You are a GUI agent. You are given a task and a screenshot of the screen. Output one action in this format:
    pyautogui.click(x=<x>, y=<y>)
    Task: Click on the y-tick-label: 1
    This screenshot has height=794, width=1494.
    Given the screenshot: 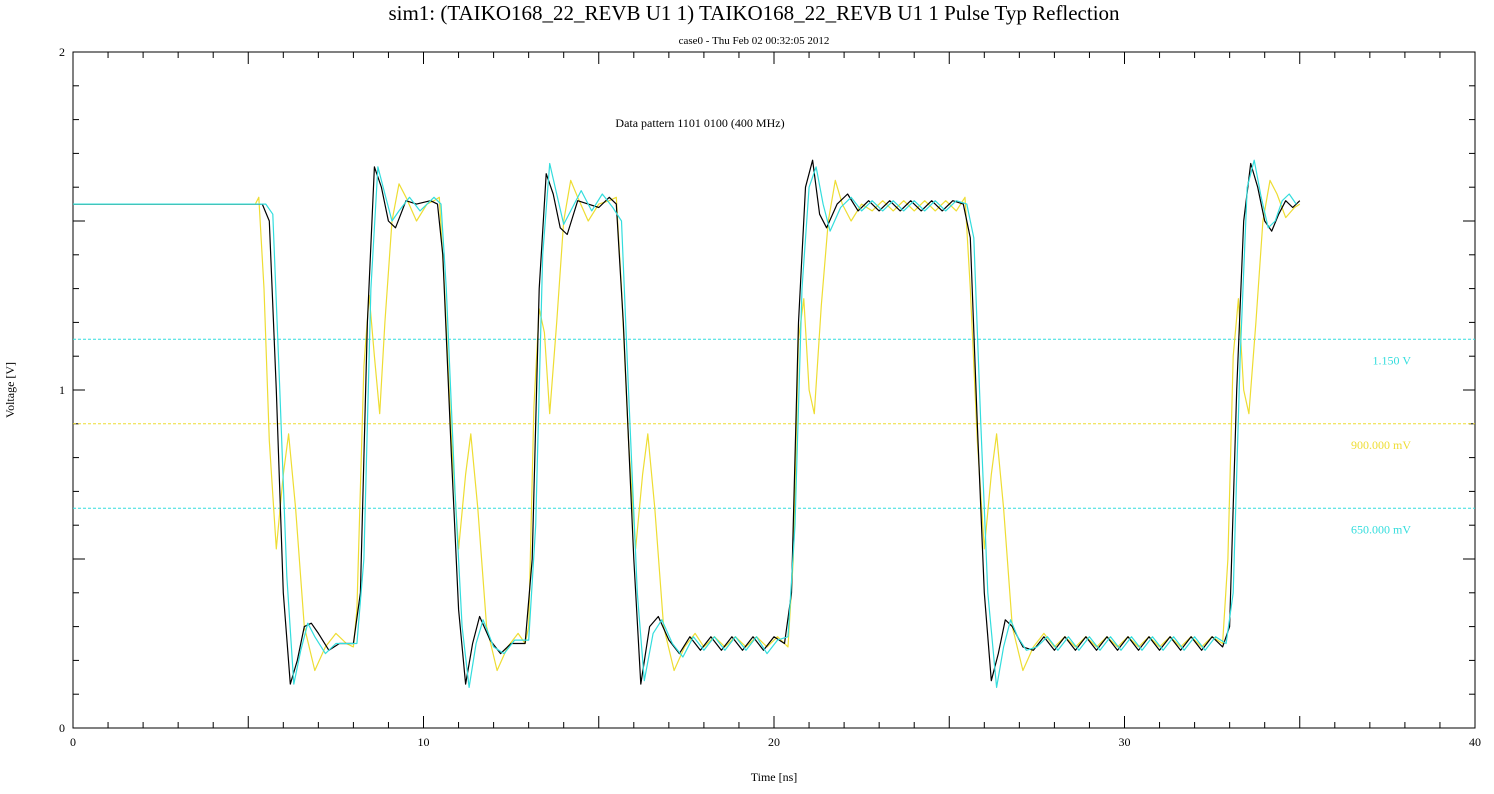 What is the action you would take?
    pyautogui.click(x=62, y=390)
    